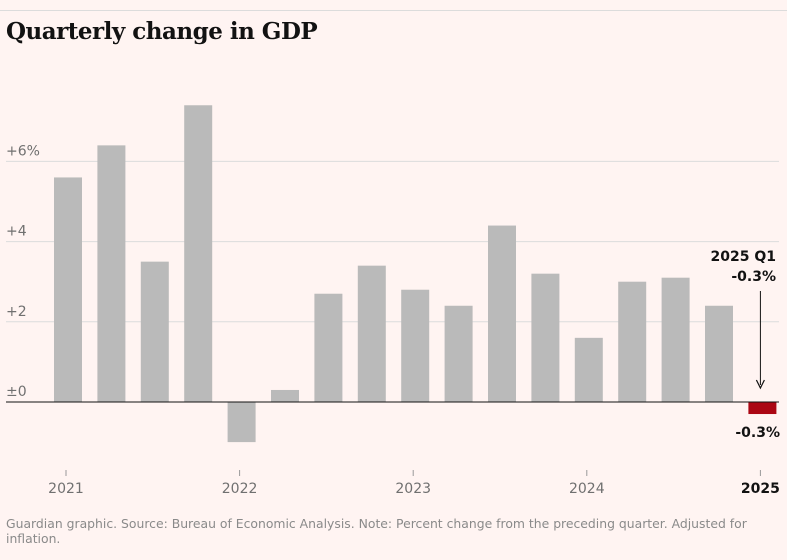  I want to click on y-tick-label: +6%, so click(23, 151).